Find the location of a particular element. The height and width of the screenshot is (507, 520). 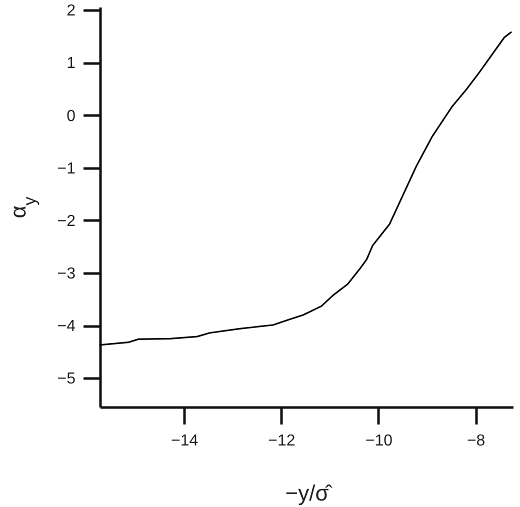

x-axis-title: −y/σ̂ is located at coordinates (309, 493).